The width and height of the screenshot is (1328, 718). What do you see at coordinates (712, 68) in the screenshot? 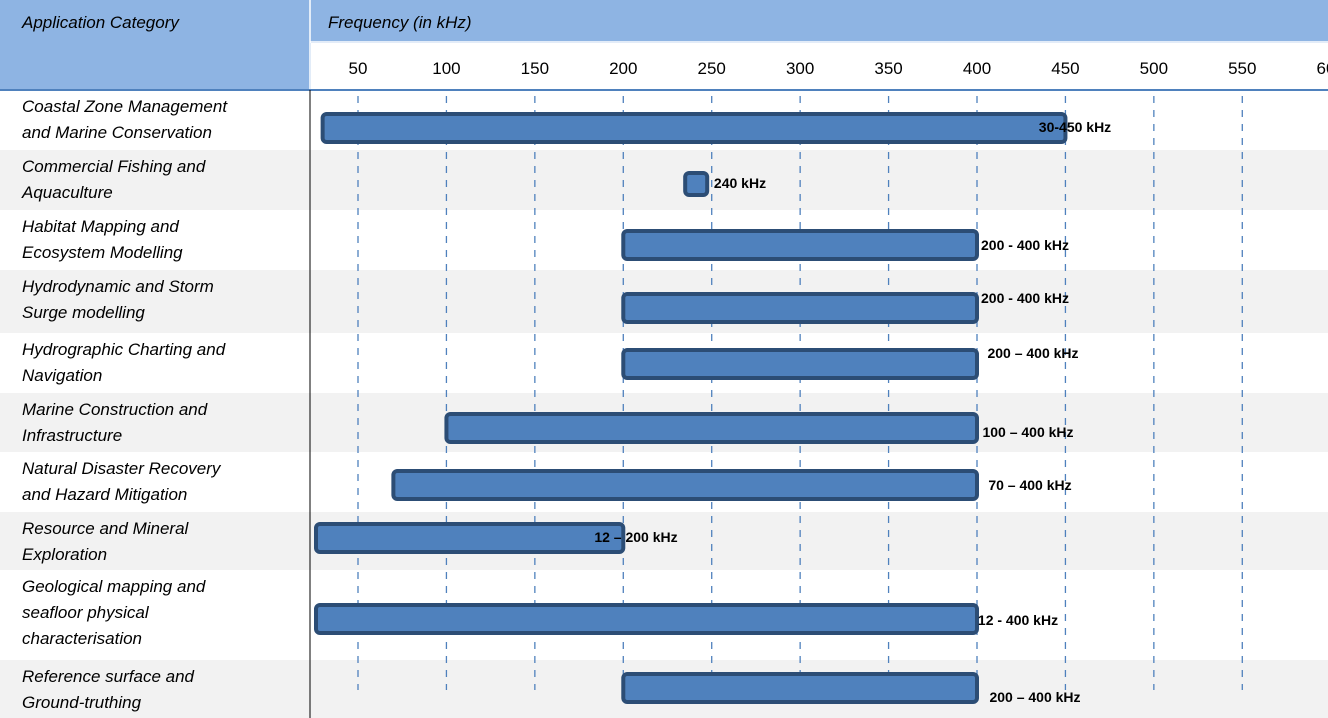
I see `x-tick-label: 250` at bounding box center [712, 68].